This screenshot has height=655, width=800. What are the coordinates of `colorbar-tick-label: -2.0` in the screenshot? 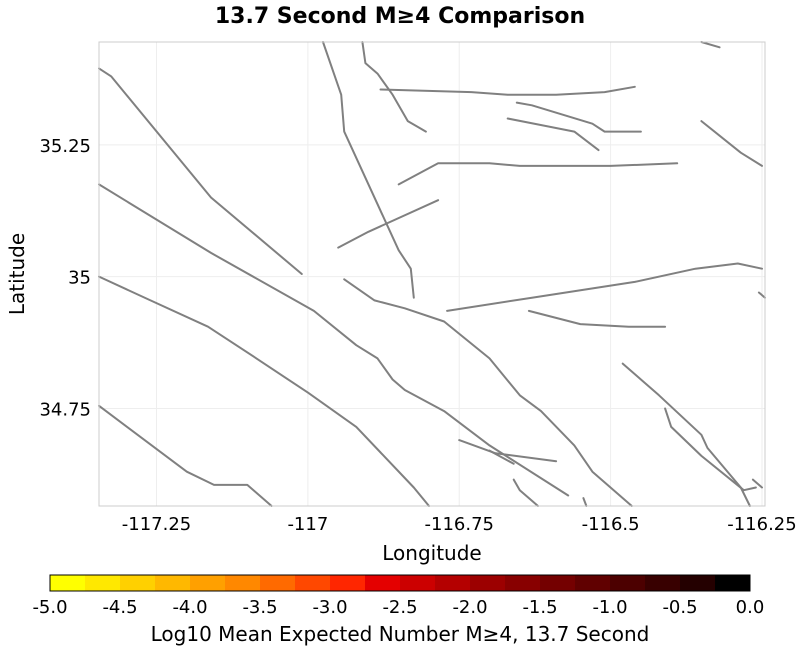 It's located at (469, 607).